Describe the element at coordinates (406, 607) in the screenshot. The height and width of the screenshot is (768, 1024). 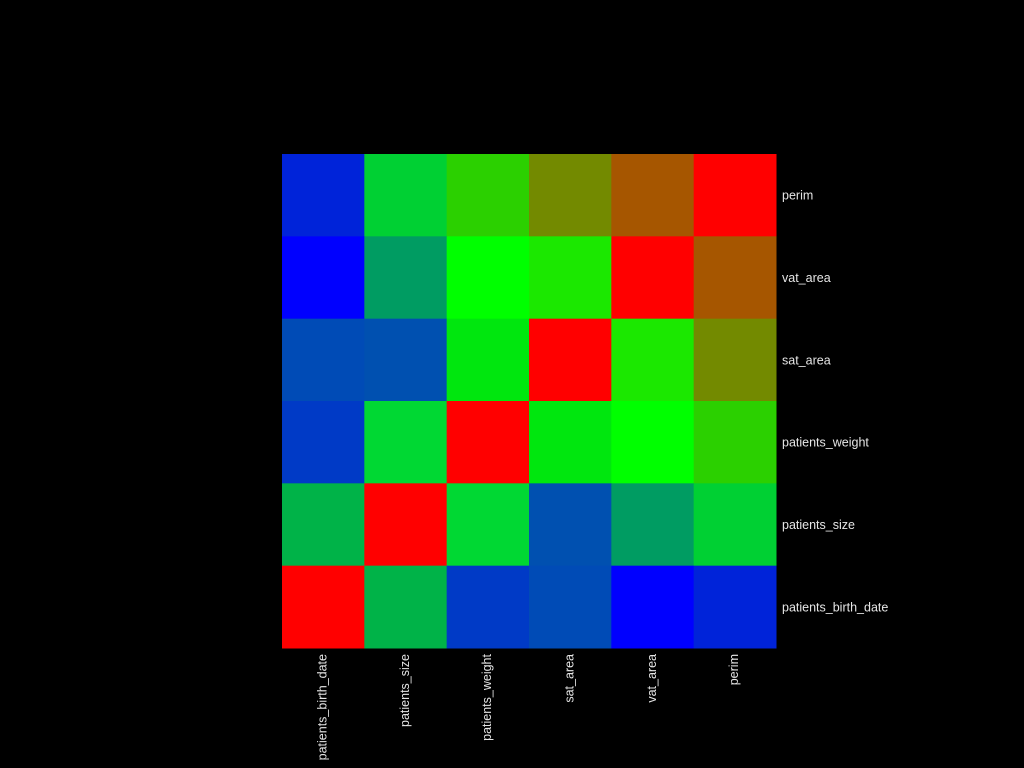
I see `heatmap-cell-patients_birth_date-patients_size` at that location.